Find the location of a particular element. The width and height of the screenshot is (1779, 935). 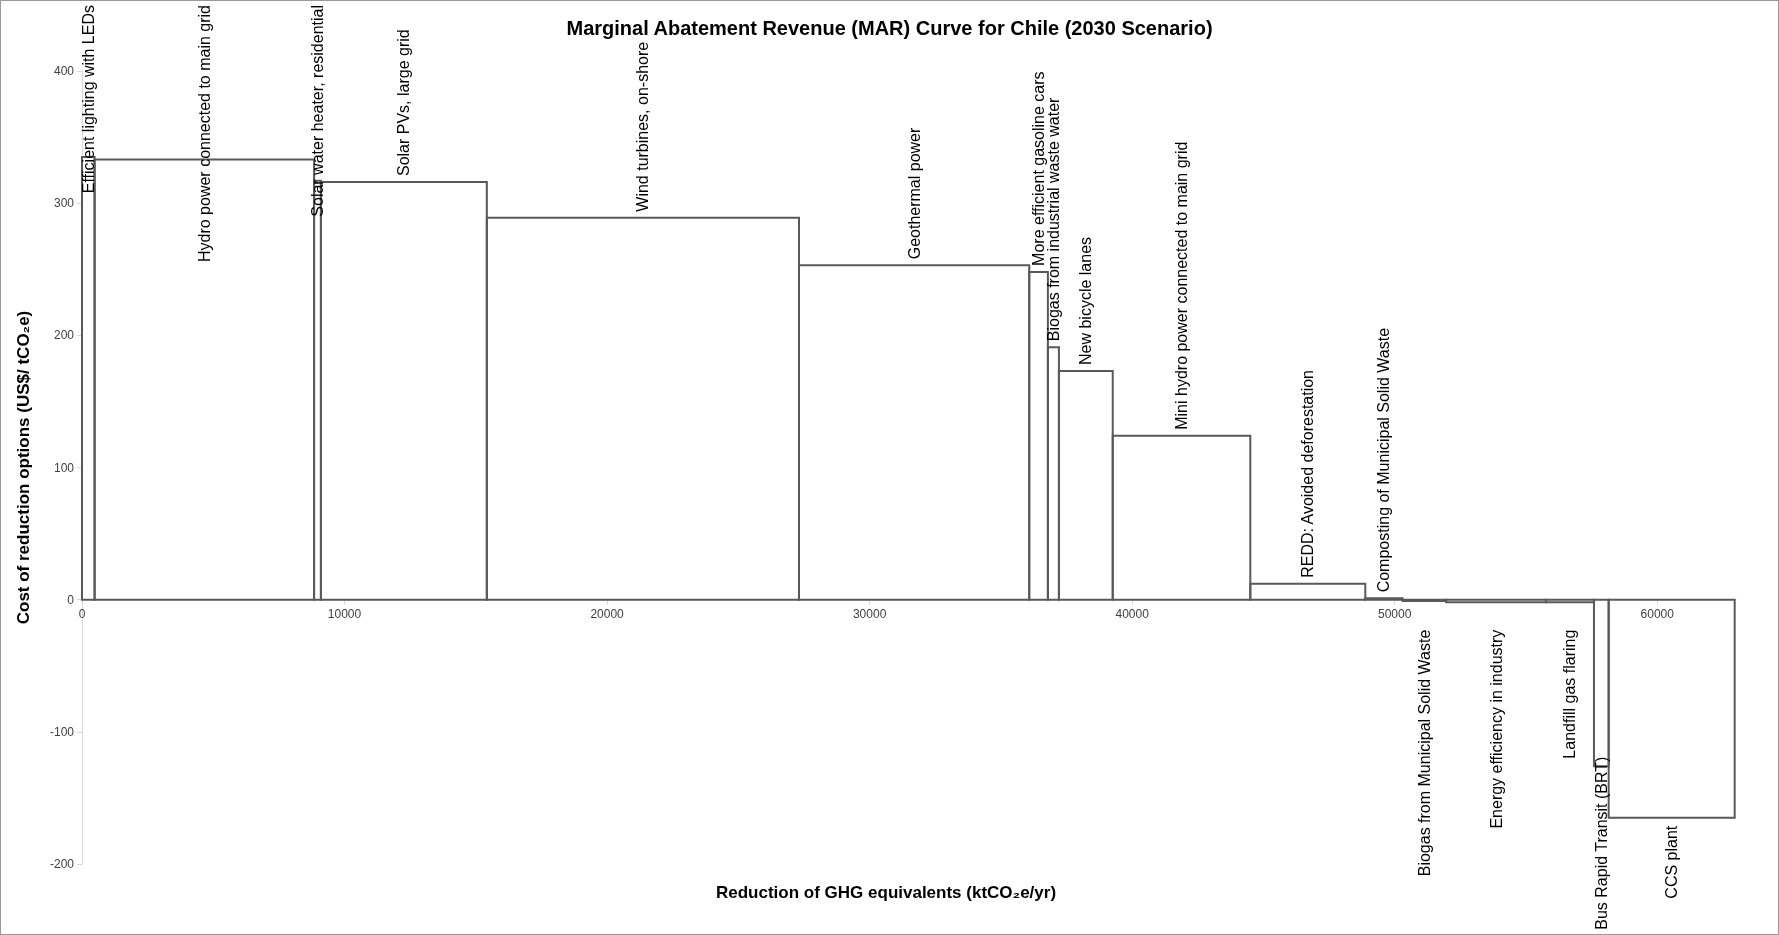

x-tick-label: 0 is located at coordinates (82, 613).